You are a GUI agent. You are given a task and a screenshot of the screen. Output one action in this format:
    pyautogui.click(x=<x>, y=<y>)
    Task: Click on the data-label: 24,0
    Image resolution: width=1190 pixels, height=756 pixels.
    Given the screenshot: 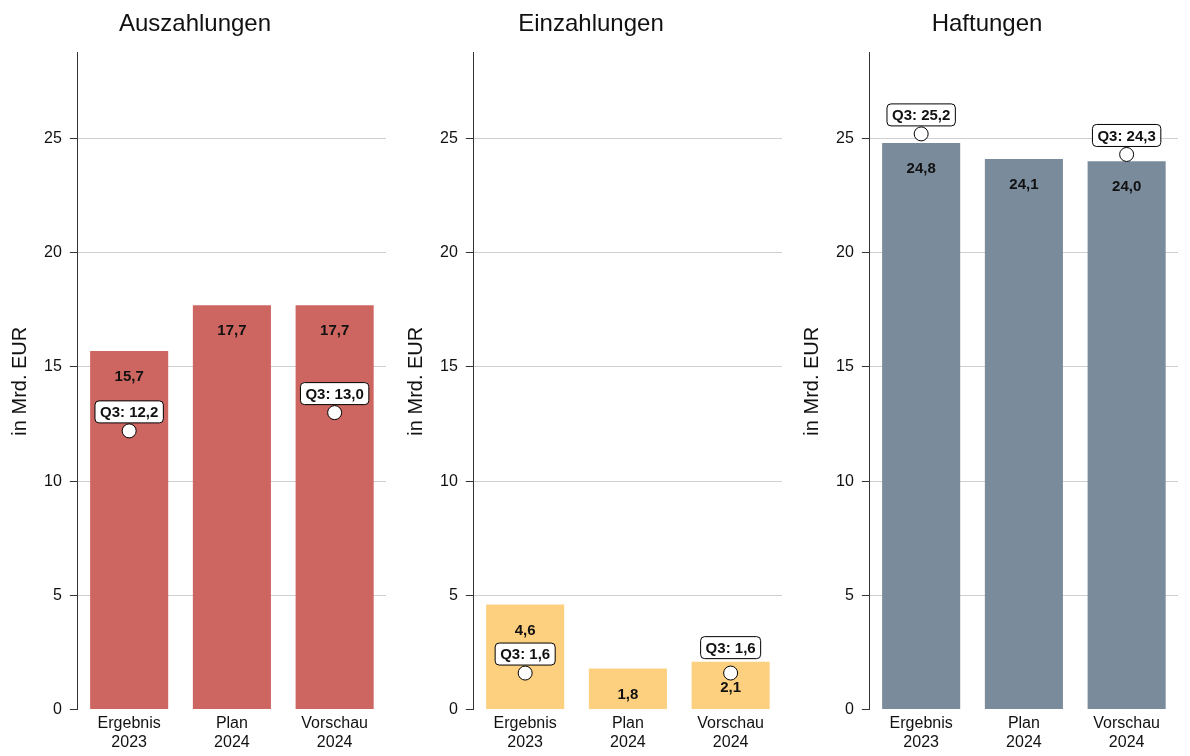 What is the action you would take?
    pyautogui.click(x=1127, y=186)
    